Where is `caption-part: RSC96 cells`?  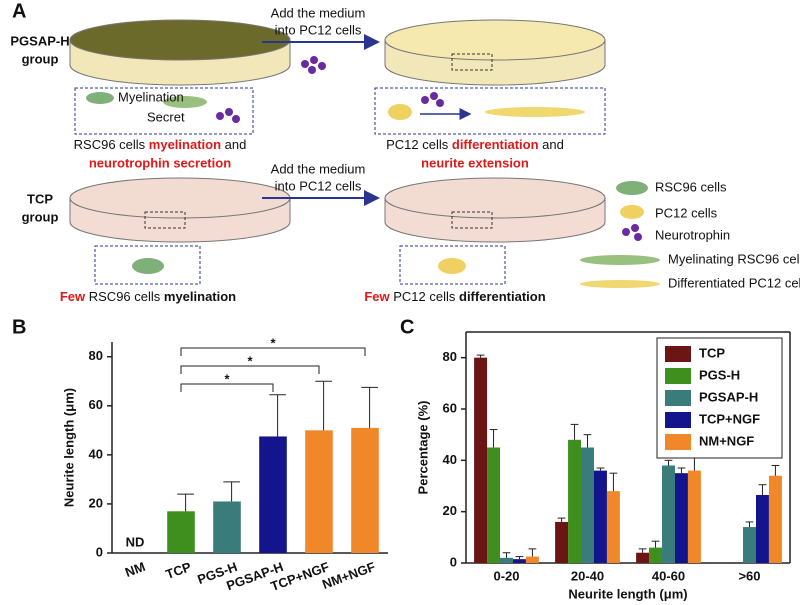 caption-part: RSC96 cells is located at coordinates (124, 296).